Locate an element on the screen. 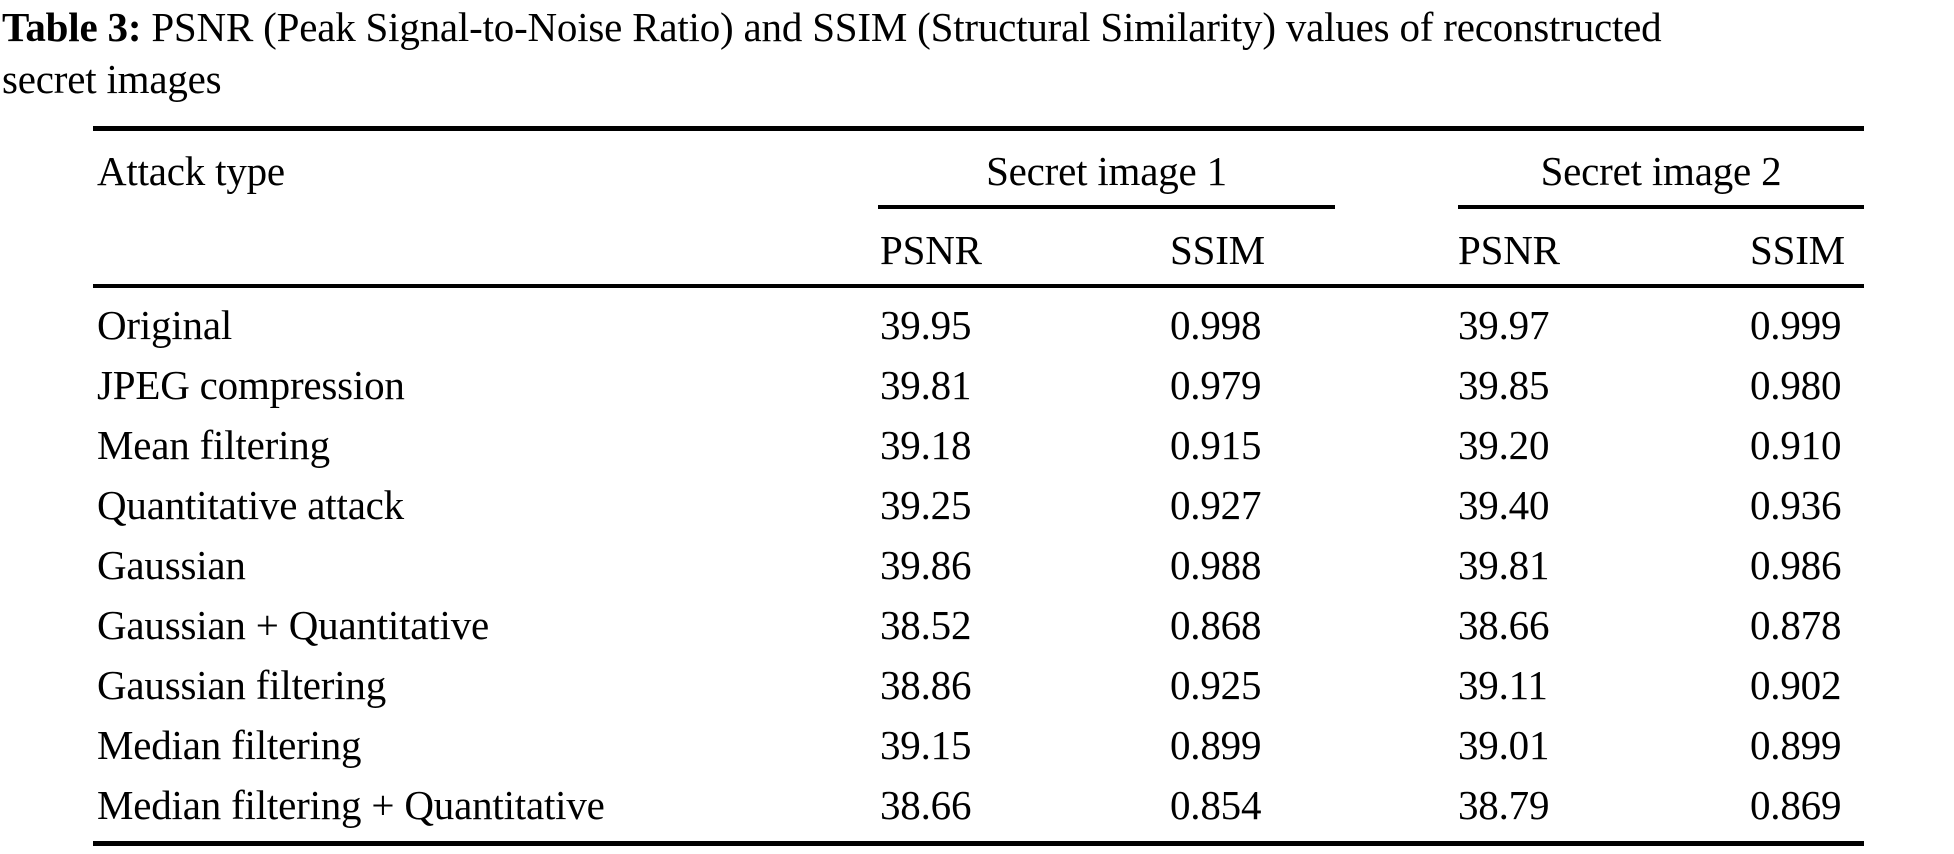 Image resolution: width=1954 pixels, height=854 pixels. cell-attack-type: Median filtering + Quantitative is located at coordinates (351, 805).